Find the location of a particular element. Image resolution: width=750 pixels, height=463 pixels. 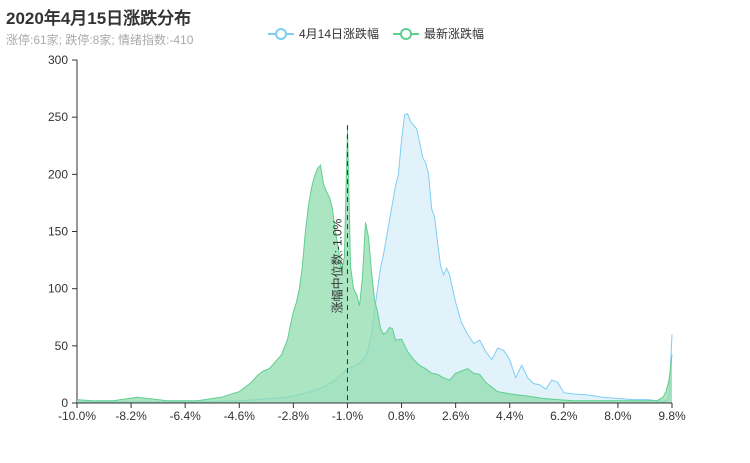

y-tick-label: 50 is located at coordinates (62, 346).